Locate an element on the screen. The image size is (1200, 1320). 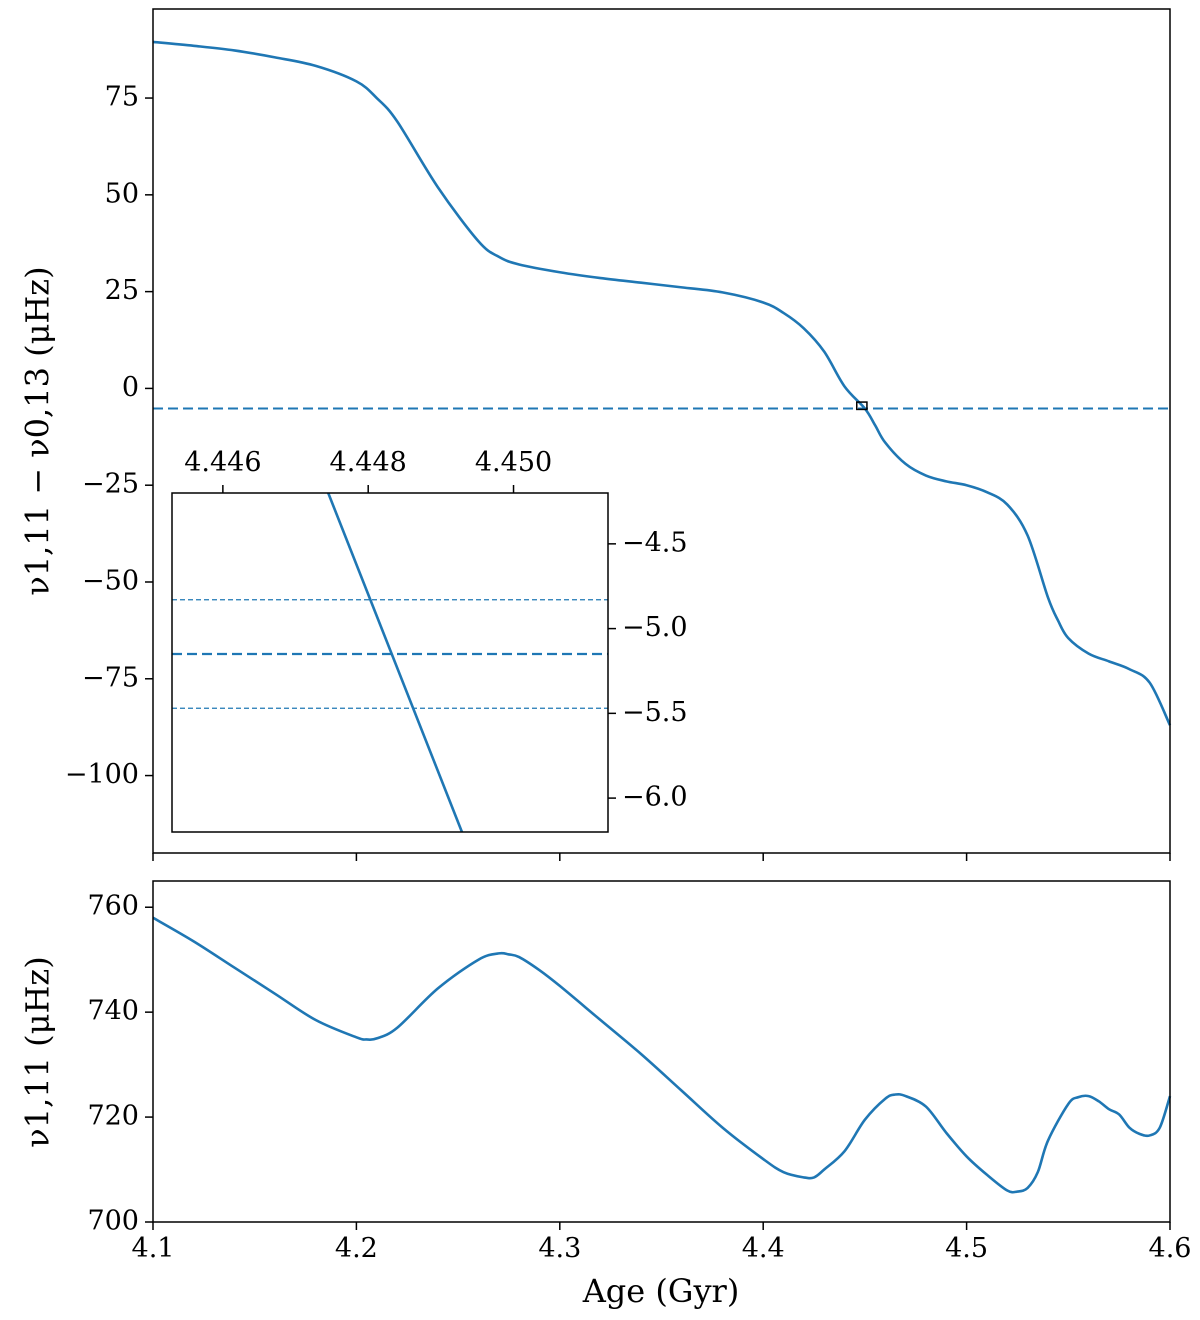
top-y-tick-label: −100 is located at coordinates (102, 774).